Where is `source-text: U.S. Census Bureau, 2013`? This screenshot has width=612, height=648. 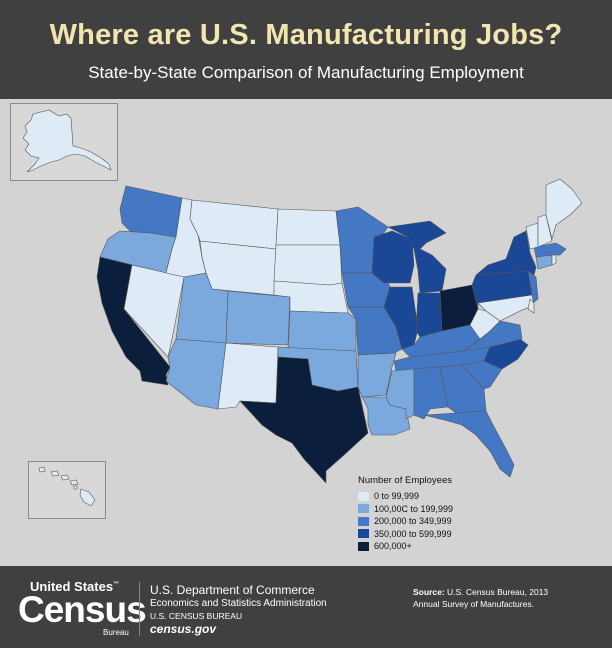 source-text: U.S. Census Bureau, 2013 is located at coordinates (498, 592).